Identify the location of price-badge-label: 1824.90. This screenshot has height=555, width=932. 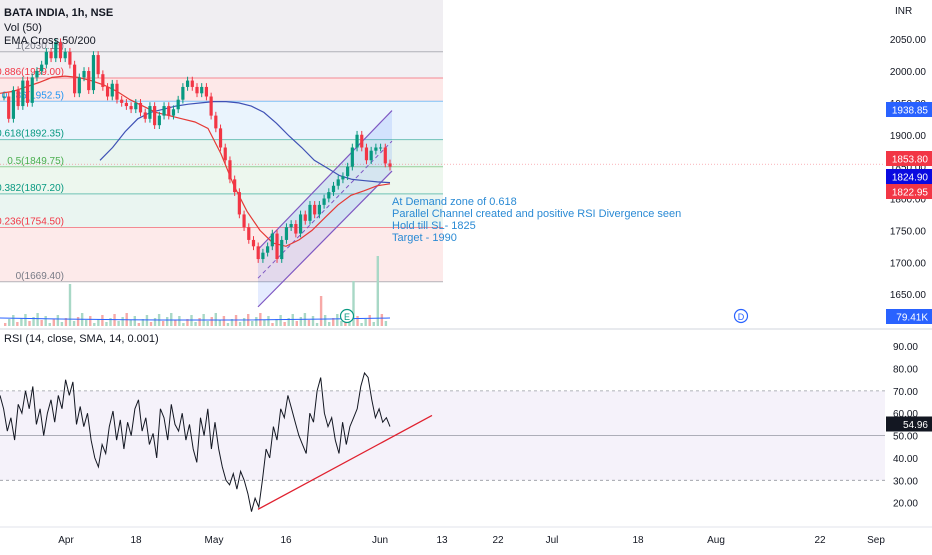
(910, 178).